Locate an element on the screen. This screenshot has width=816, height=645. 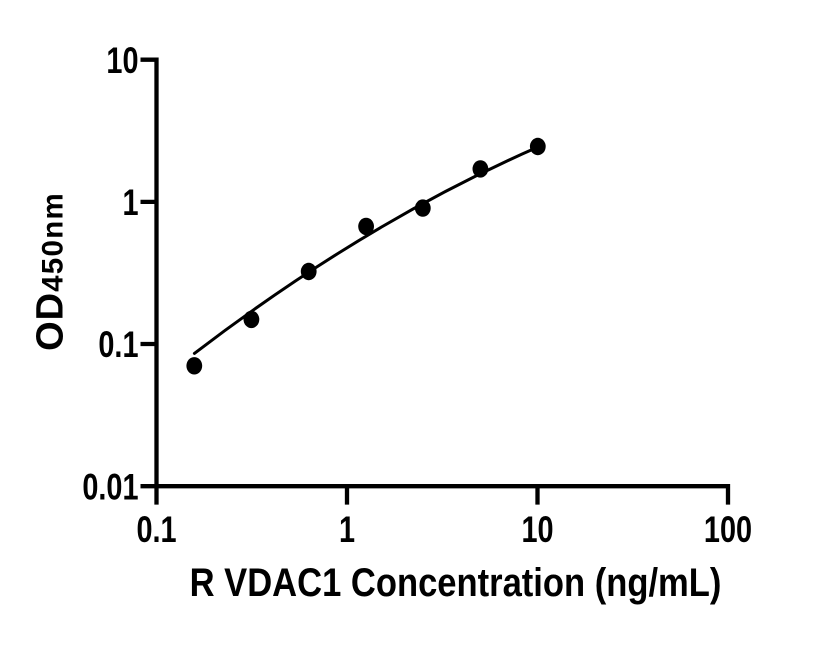
svg-text: 0.01 is located at coordinates (110, 487).